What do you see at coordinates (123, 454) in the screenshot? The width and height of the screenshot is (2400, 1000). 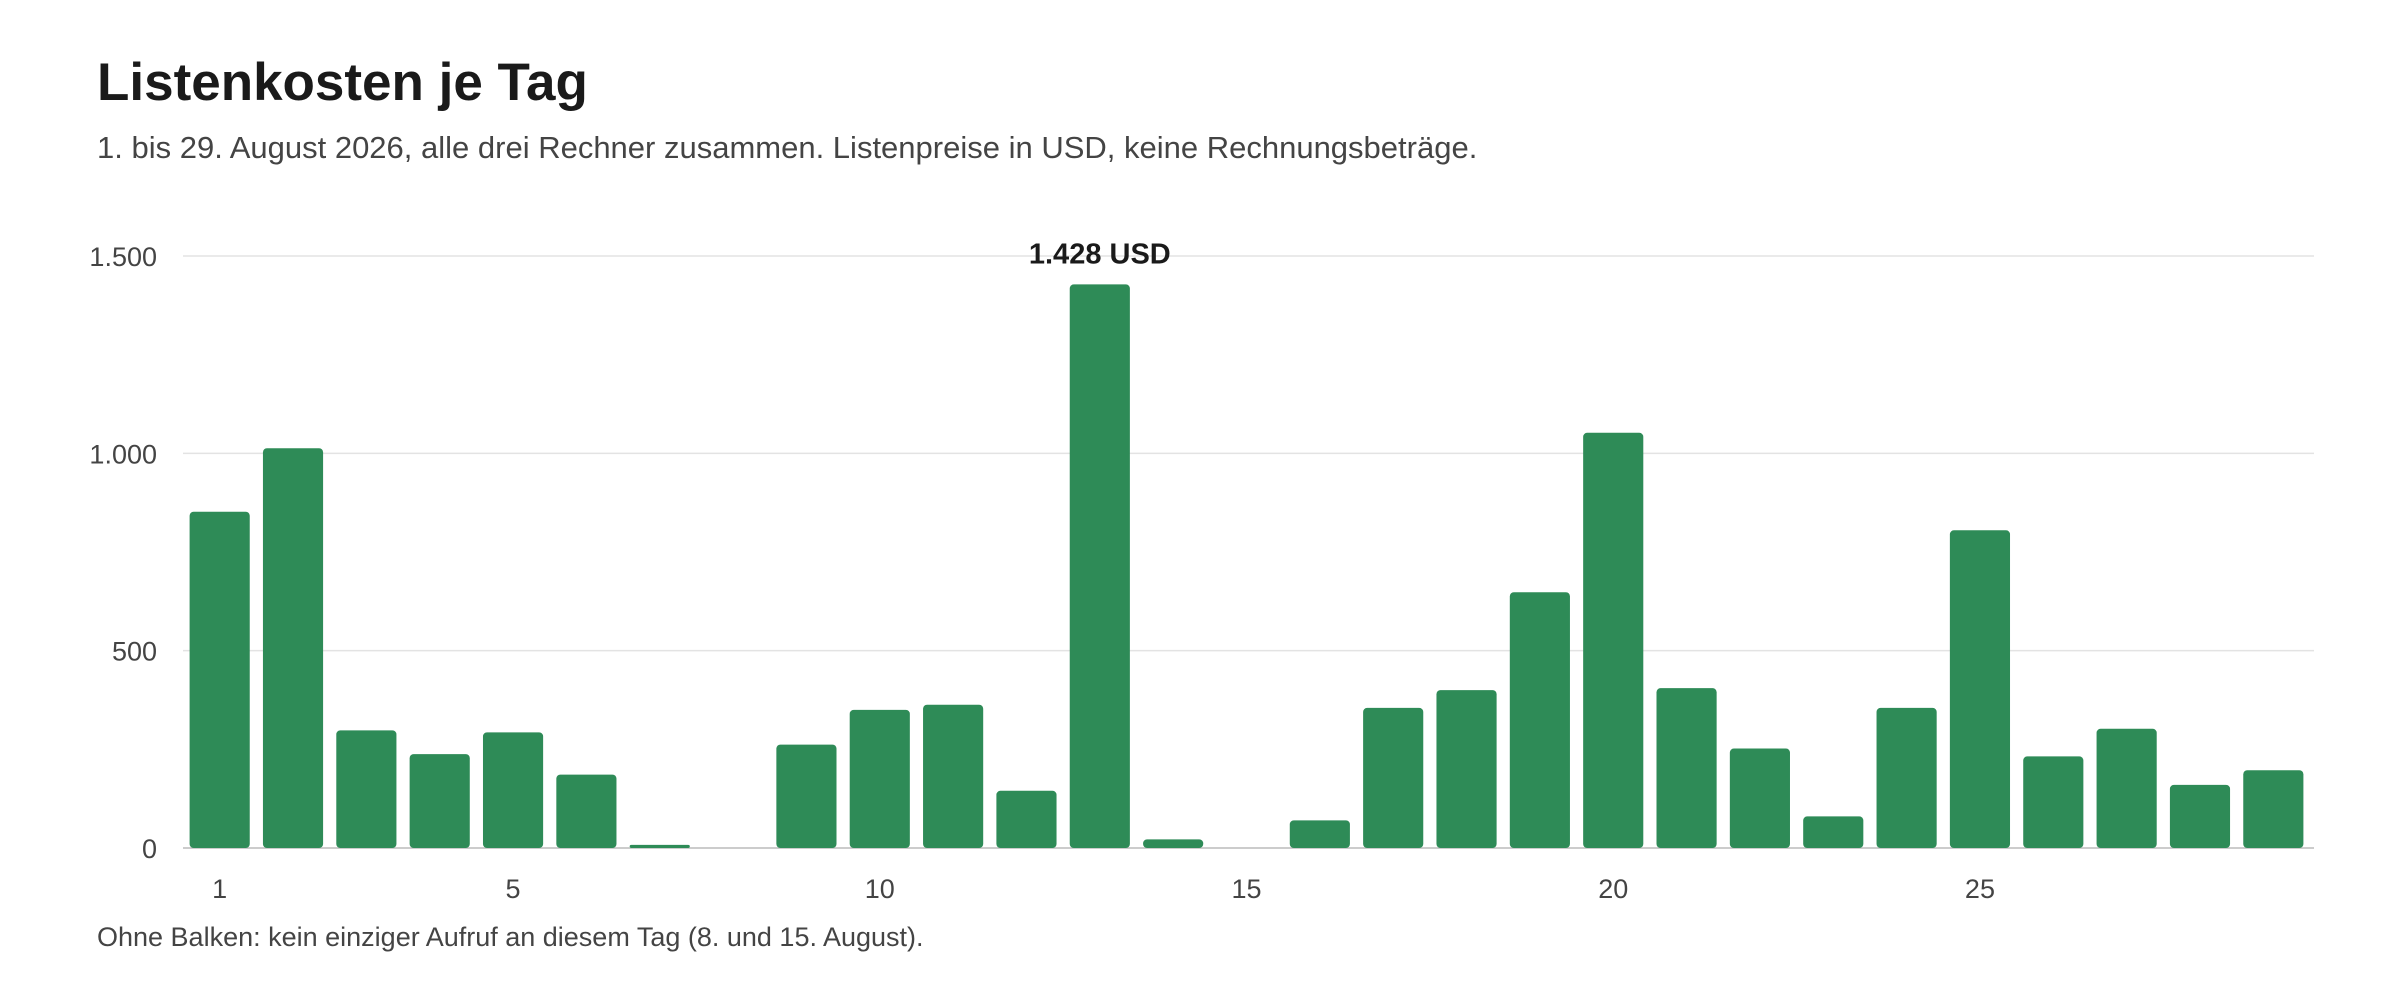 I see `y-tick-label: 1.000` at bounding box center [123, 454].